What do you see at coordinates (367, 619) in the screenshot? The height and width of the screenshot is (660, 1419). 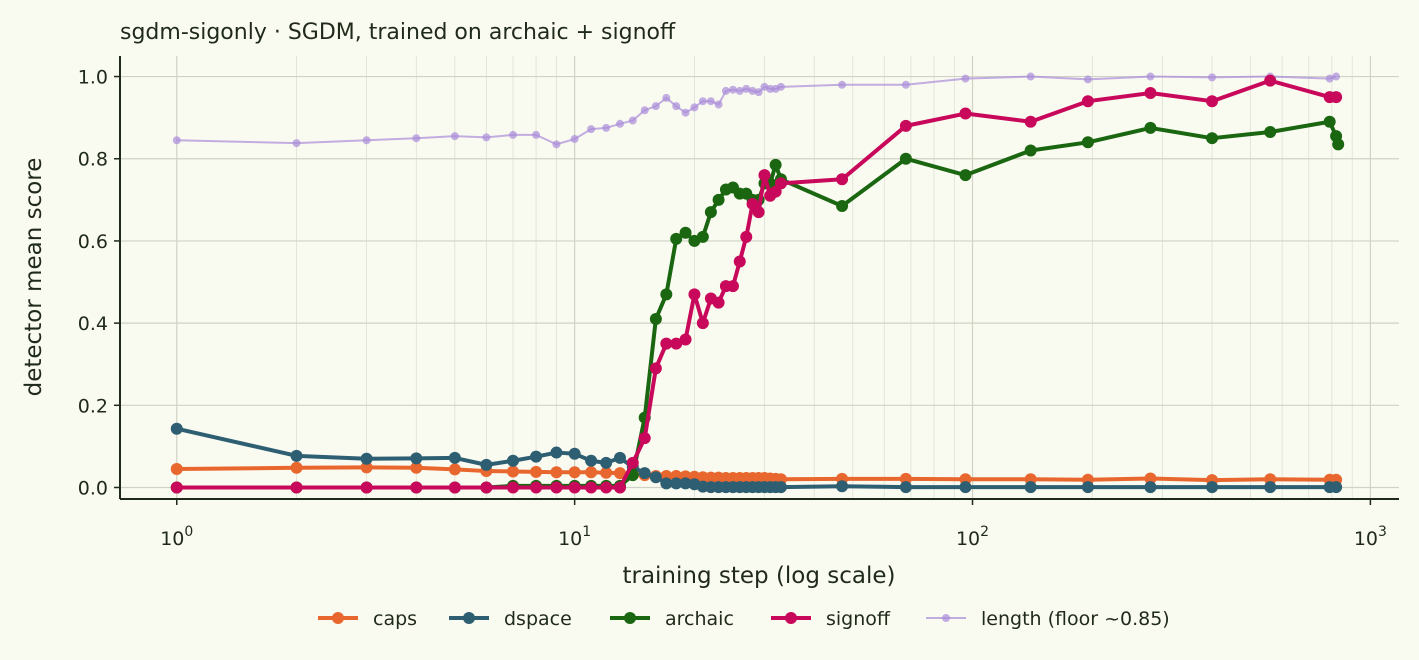 I see `legend-item: caps` at bounding box center [367, 619].